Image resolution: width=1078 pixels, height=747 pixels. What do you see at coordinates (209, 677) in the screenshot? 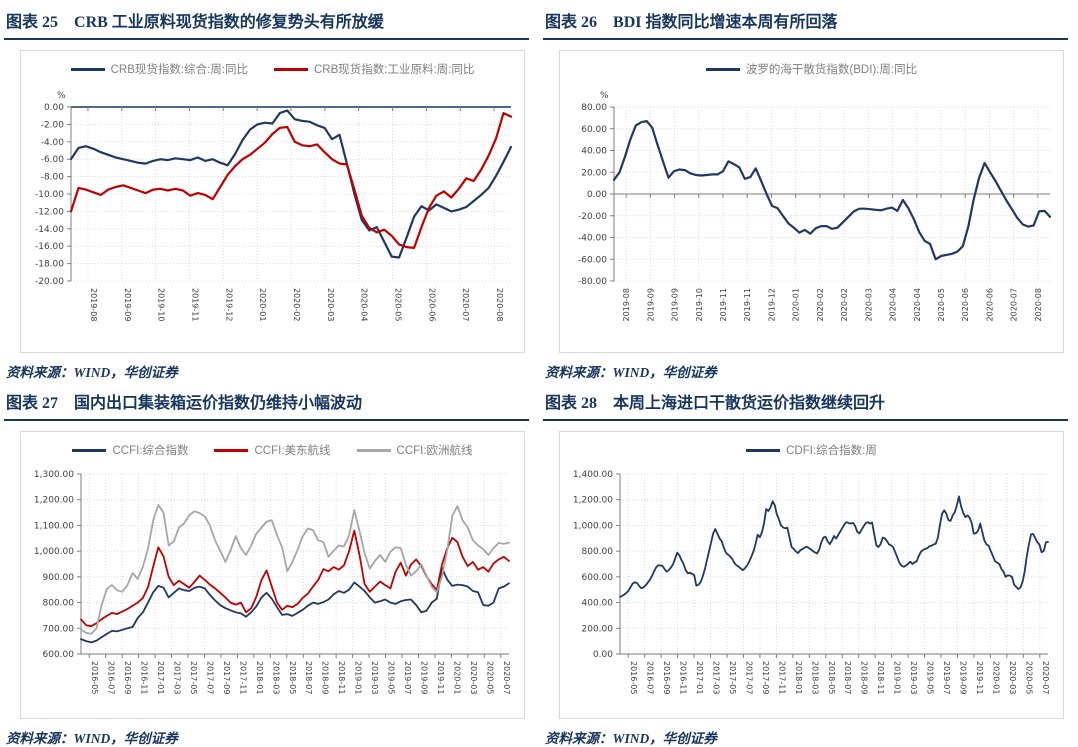
I see `x-tick-label: 2017-07` at bounding box center [209, 677].